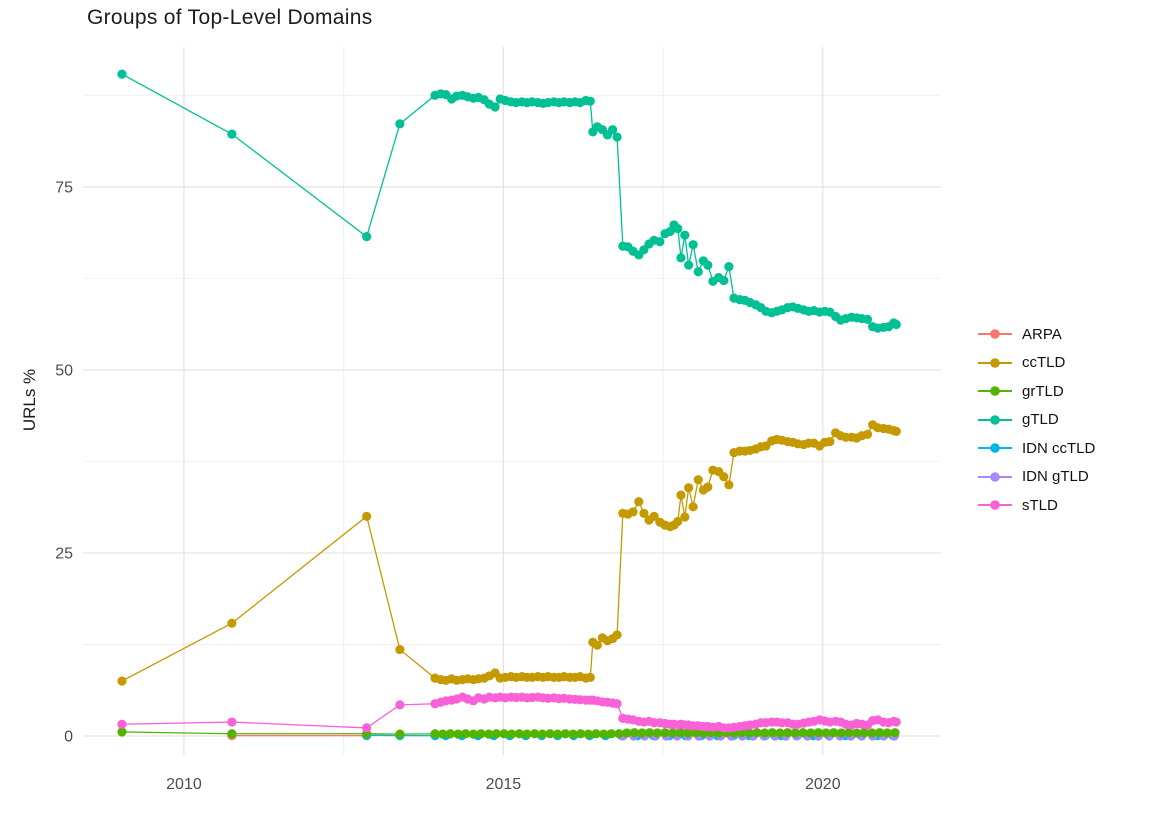  Describe the element at coordinates (1055, 477) in the screenshot. I see `legend-label: IDN gTLD` at that location.